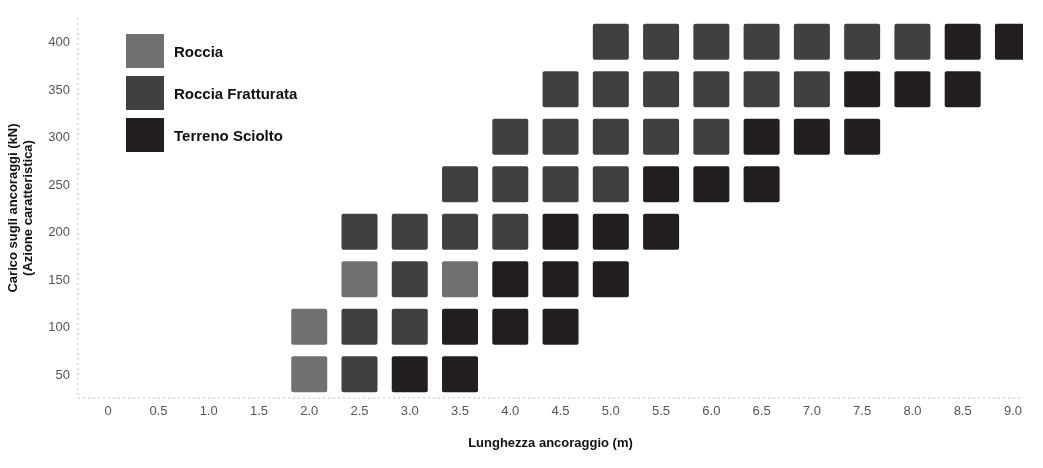 This screenshot has height=468, width=1043. I want to click on x-tick-label: 2.0, so click(309, 411).